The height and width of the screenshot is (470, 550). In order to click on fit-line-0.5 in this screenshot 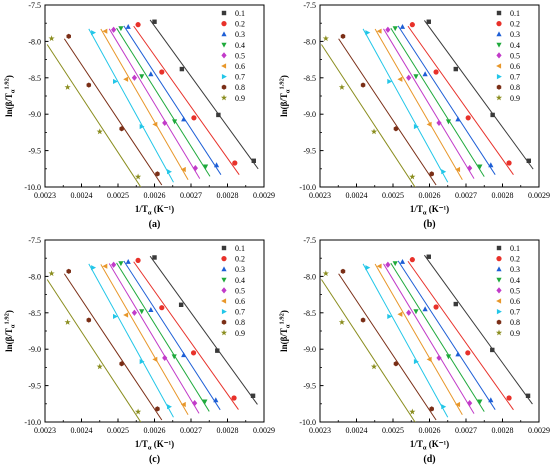, I will do `click(154, 338)`.